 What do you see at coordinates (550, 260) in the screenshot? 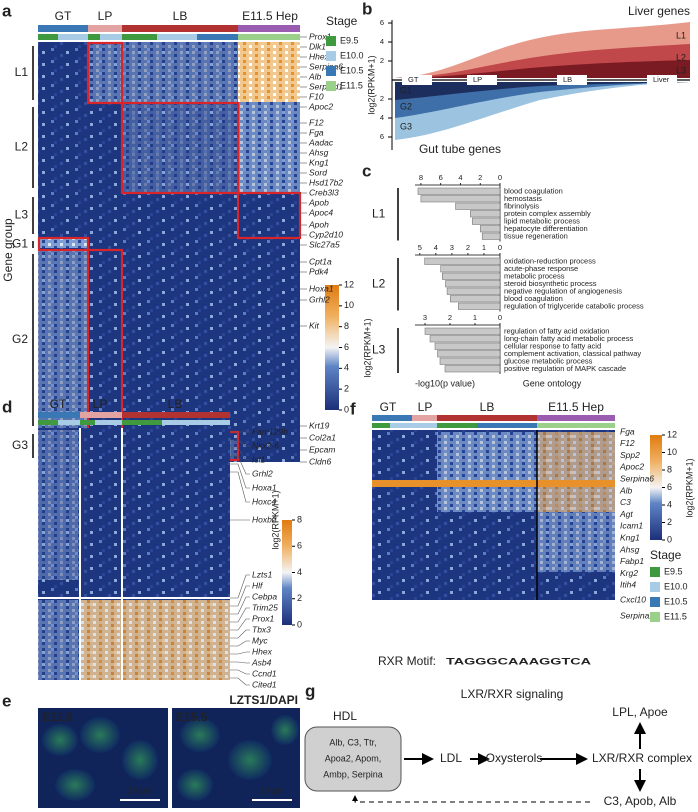
I see `term-label: oxidation-reduction process` at bounding box center [550, 260].